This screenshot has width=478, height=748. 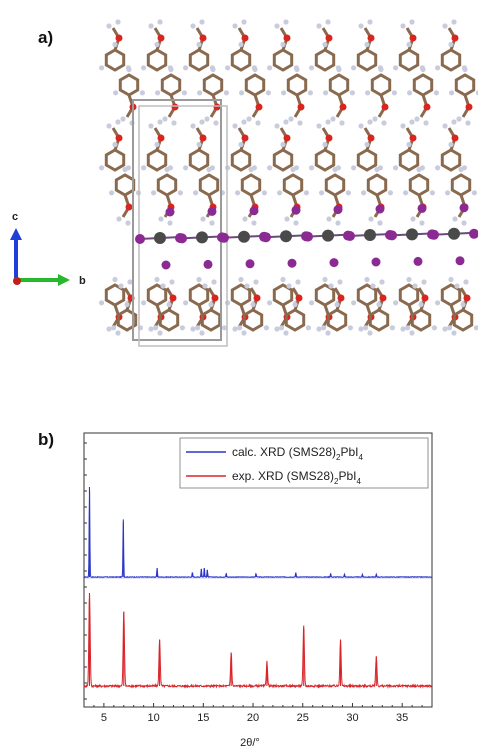 What do you see at coordinates (46, 37) in the screenshot?
I see `panel-label-a: a)` at bounding box center [46, 37].